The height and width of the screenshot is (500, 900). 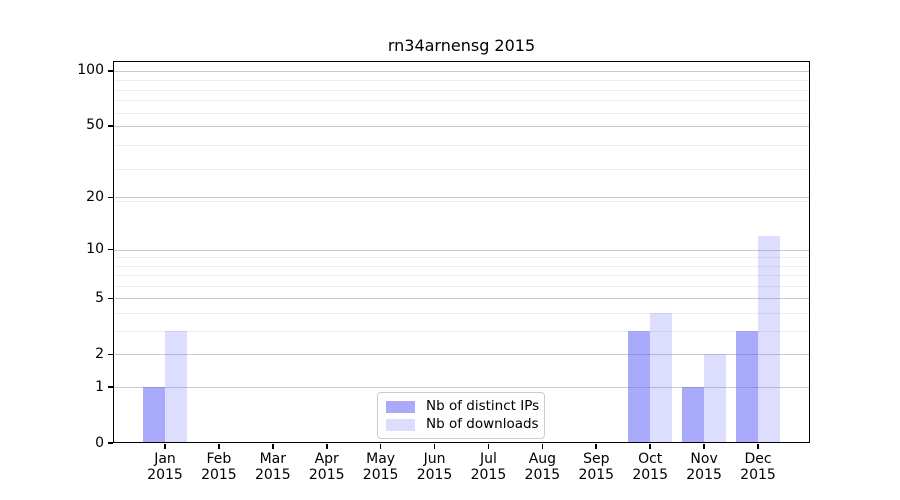 What do you see at coordinates (542, 467) in the screenshot?
I see `x-tick-label-aug-2015: Aug 2015` at bounding box center [542, 467].